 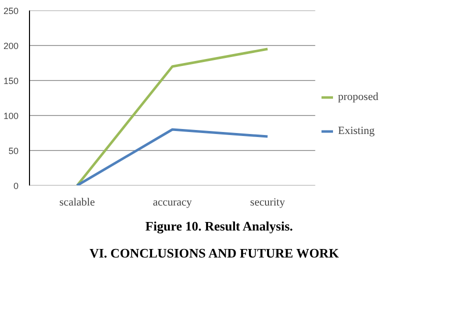 What do you see at coordinates (16, 186) in the screenshot?
I see `y-tick-label: 0` at bounding box center [16, 186].